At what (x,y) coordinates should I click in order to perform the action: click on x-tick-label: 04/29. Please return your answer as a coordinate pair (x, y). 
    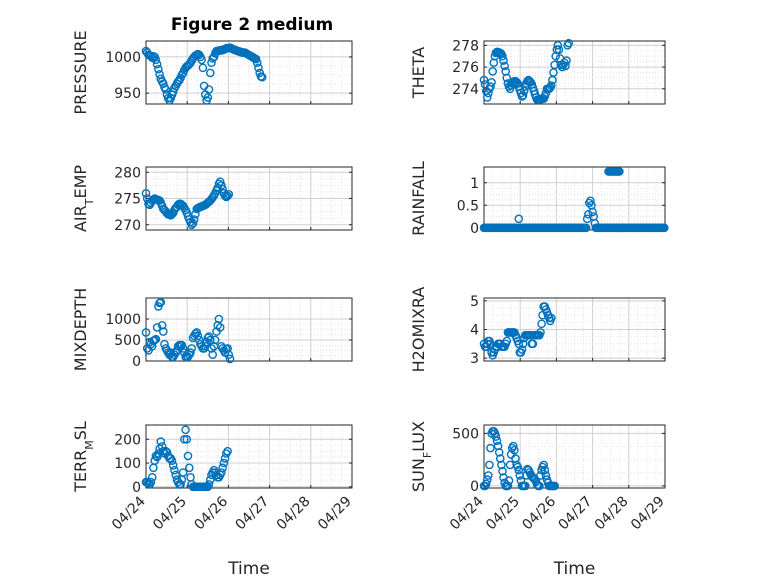
    Looking at the image, I should click on (648, 514).